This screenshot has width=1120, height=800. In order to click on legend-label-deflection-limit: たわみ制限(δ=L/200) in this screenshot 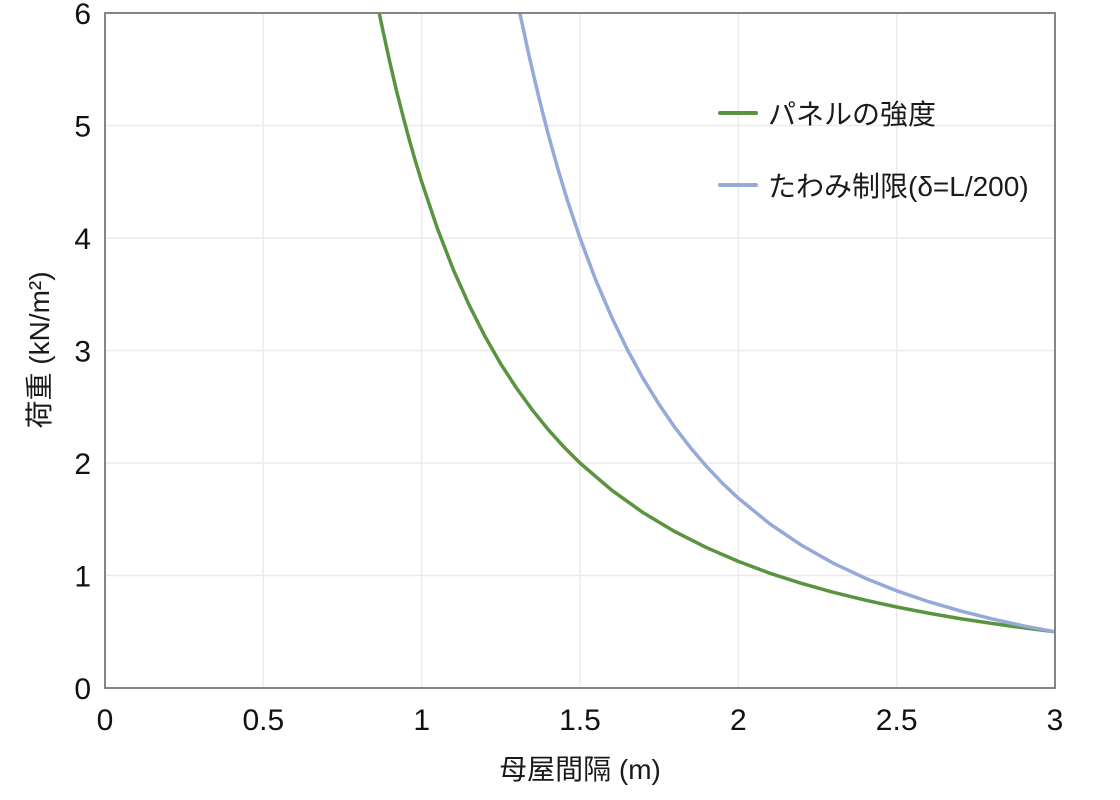, I will do `click(898, 186)`.